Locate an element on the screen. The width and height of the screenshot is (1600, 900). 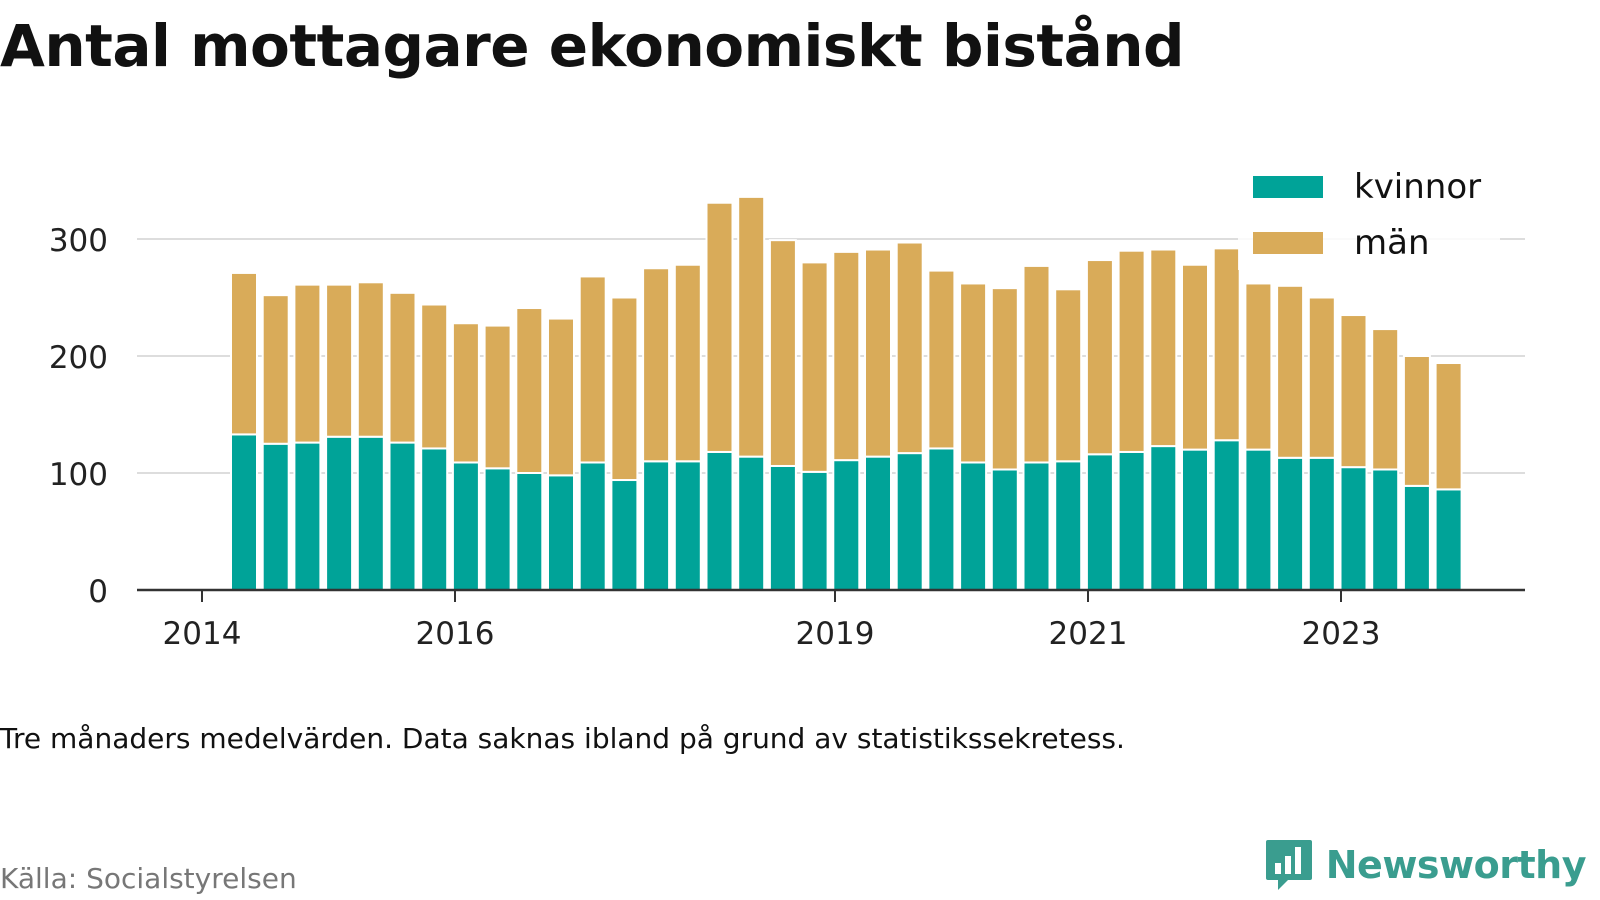
x-tick-label: 2019 is located at coordinates (835, 634).